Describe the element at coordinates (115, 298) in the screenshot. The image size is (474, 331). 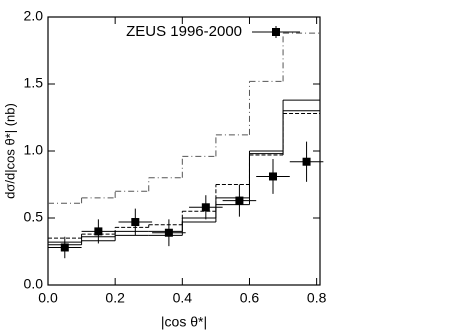
I see `x-tick-label: 0.2` at that location.